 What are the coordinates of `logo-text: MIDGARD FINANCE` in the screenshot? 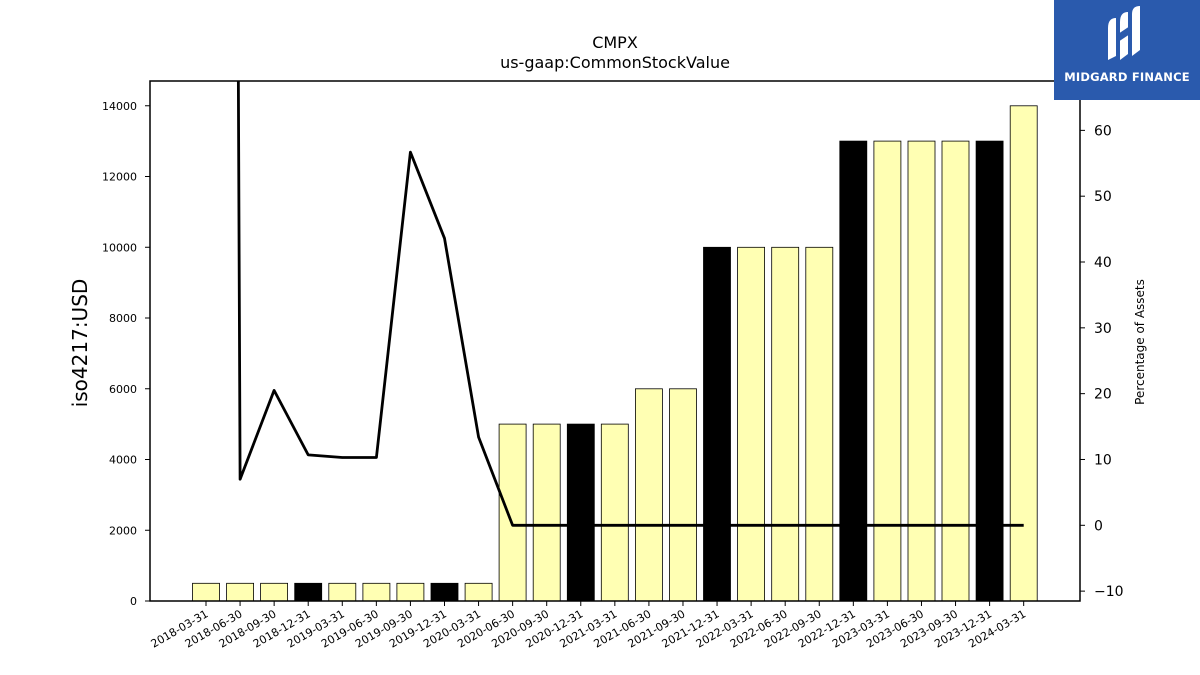 It's located at (1127, 77).